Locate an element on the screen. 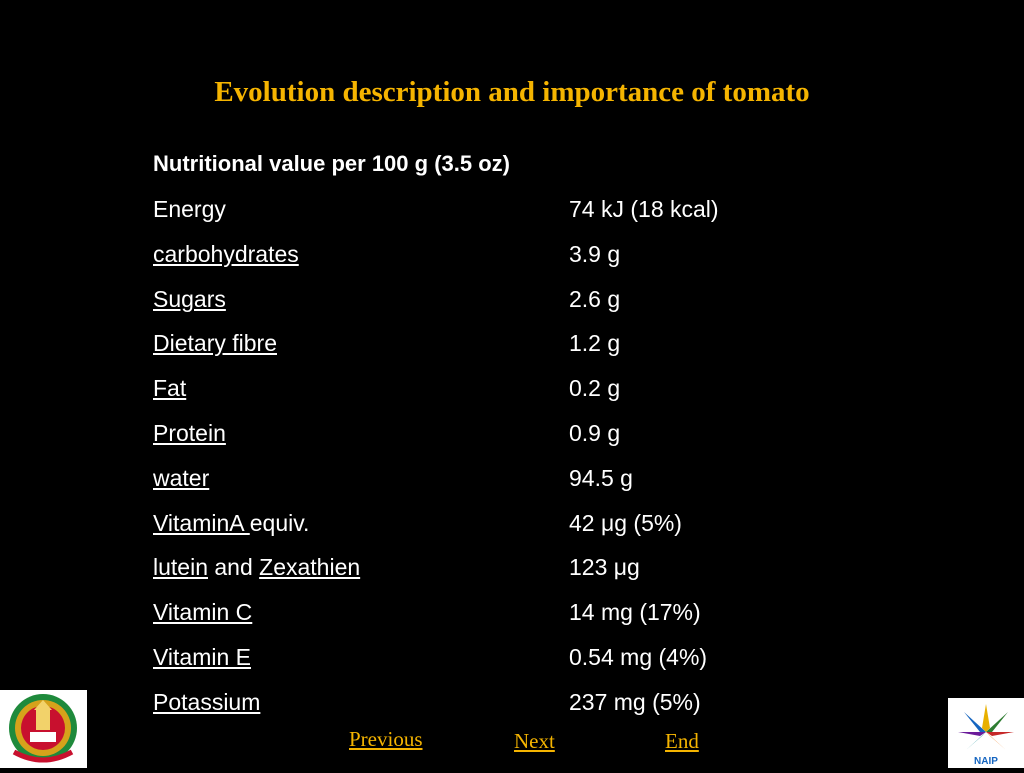  nutrient-name: Vitamin C is located at coordinates (202, 612).